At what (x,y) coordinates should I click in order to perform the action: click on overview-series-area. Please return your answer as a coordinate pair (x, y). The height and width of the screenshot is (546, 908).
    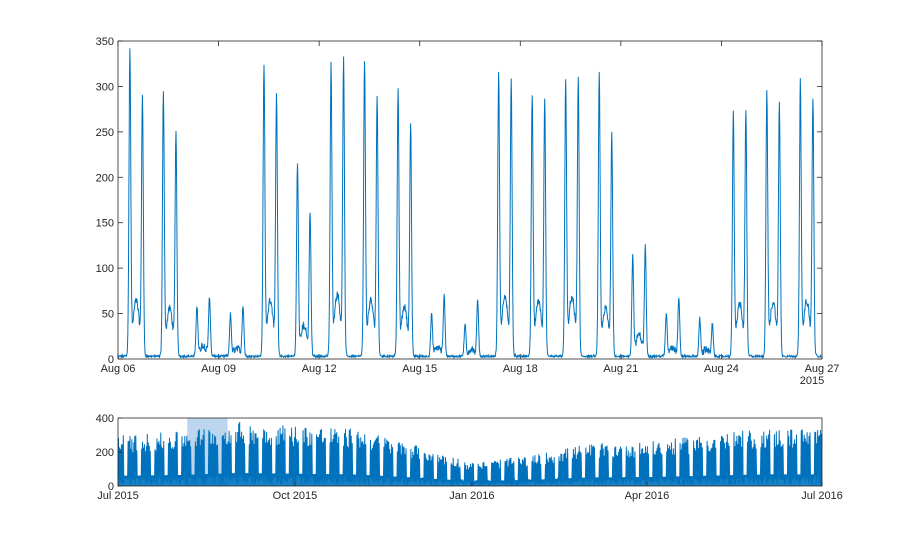
    Looking at the image, I should click on (470, 453).